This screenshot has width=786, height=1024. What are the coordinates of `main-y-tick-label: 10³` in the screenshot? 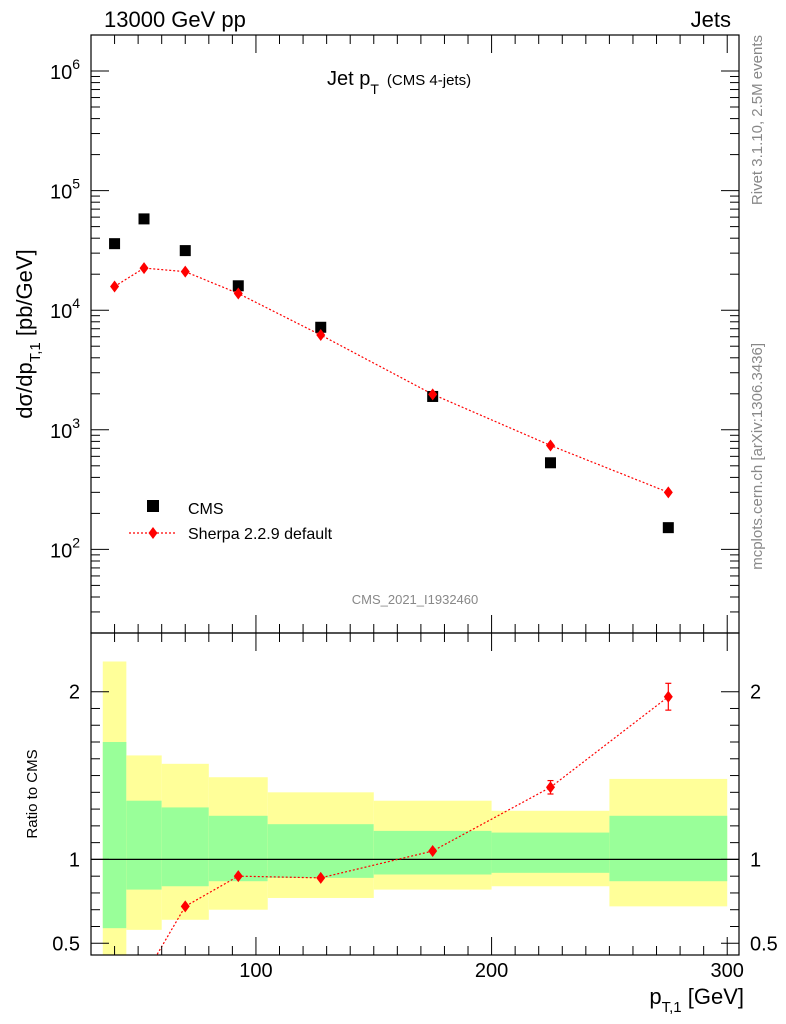 It's located at (65, 429).